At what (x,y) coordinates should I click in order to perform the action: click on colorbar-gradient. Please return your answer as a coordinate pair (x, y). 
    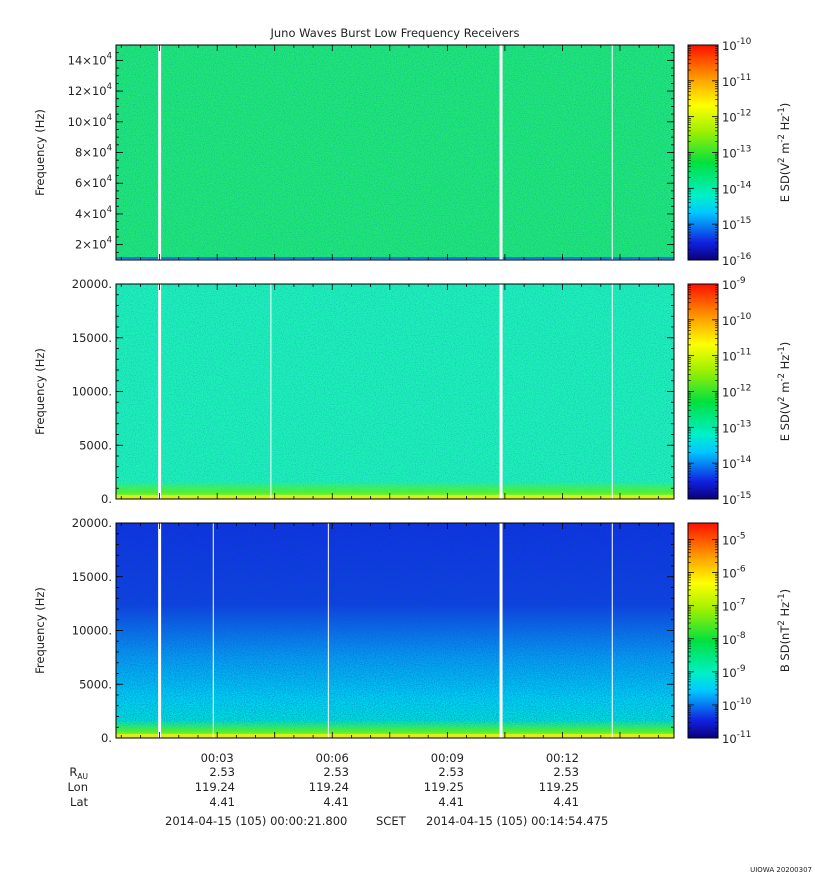
    Looking at the image, I should click on (703, 630).